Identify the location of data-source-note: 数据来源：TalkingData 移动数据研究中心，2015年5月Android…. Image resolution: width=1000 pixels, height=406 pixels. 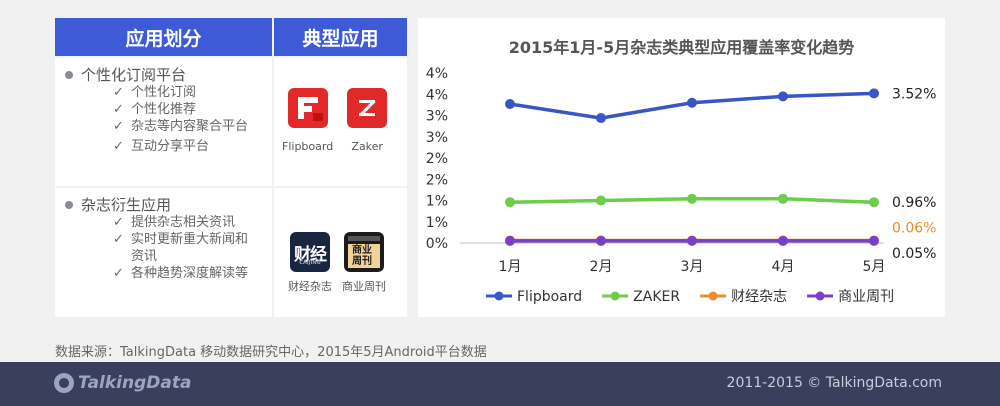
(271, 352).